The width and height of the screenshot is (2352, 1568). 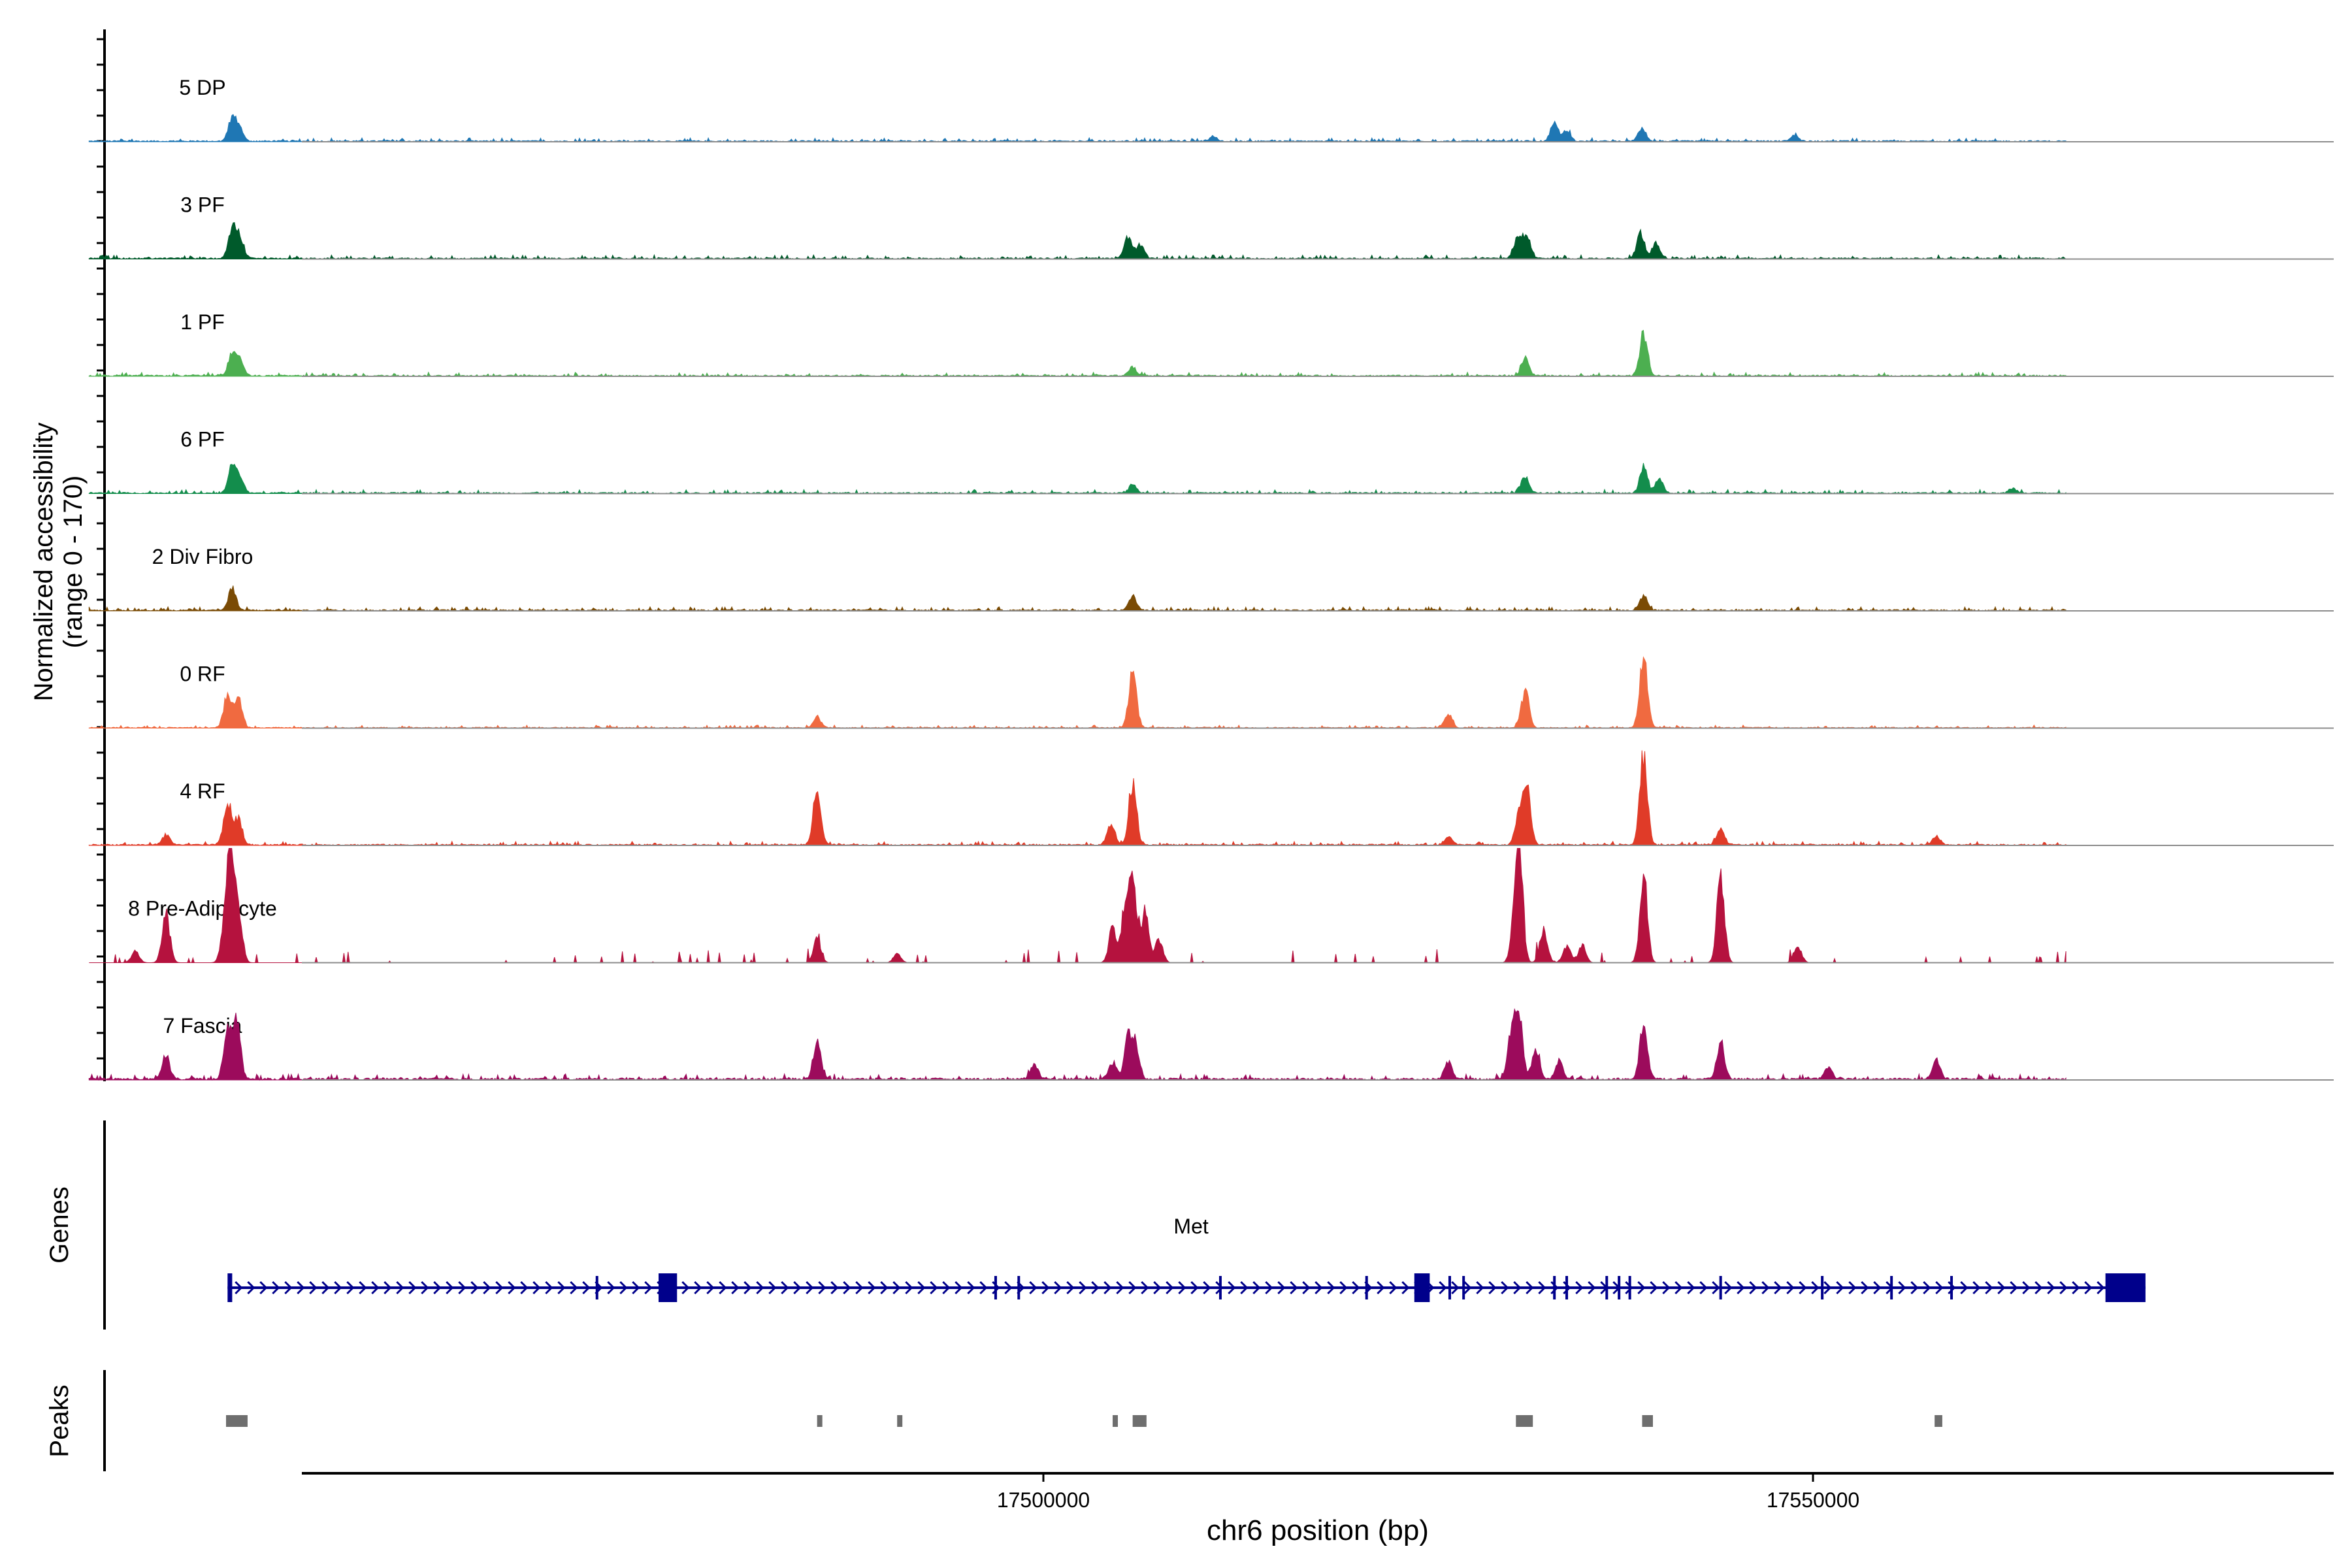 What do you see at coordinates (202, 322) in the screenshot?
I see `track-label: 1 PF` at bounding box center [202, 322].